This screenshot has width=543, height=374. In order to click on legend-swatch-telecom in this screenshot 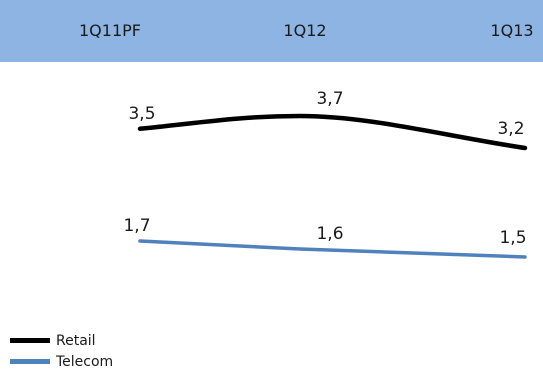, I will do `click(30, 361)`.